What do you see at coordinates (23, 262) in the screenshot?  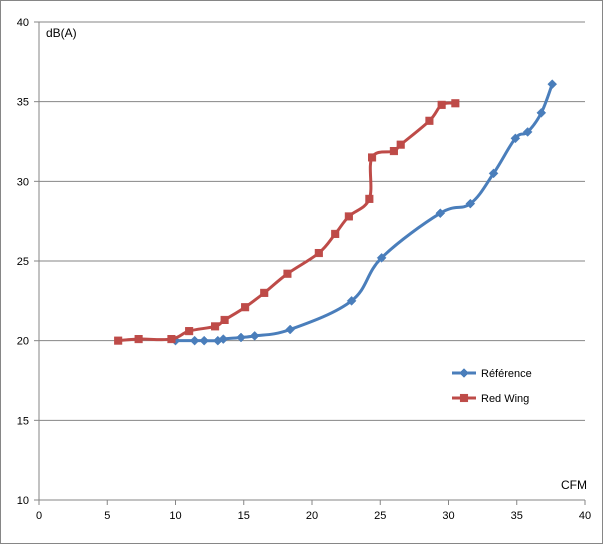 I see `y-tick-label-25: 25` at bounding box center [23, 262].